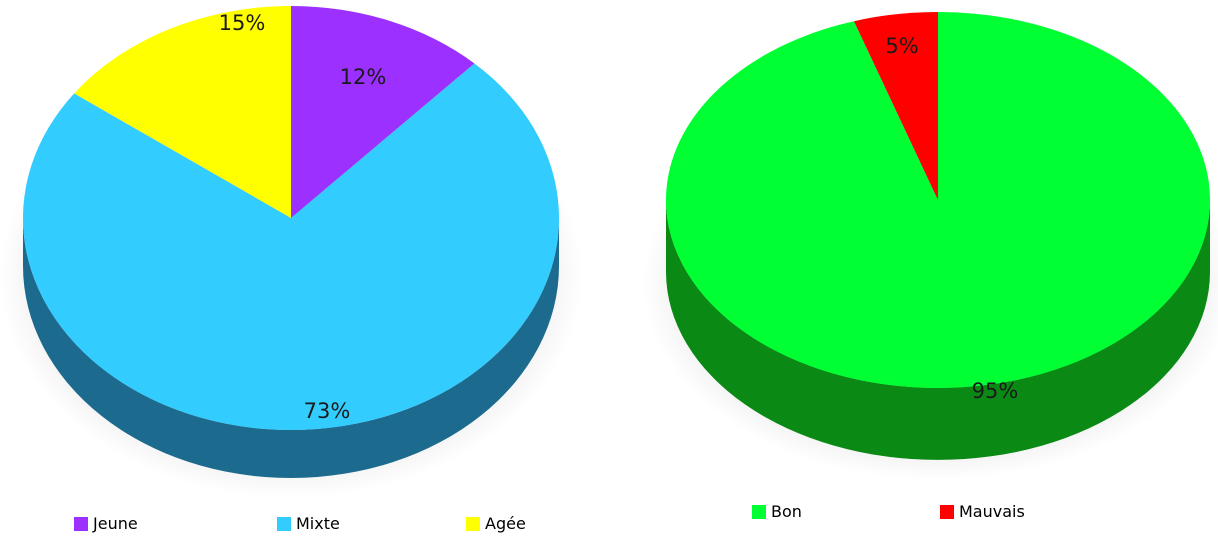 This screenshot has height=540, width=1218. I want to click on pie-slice-jeune, so click(383, 112).